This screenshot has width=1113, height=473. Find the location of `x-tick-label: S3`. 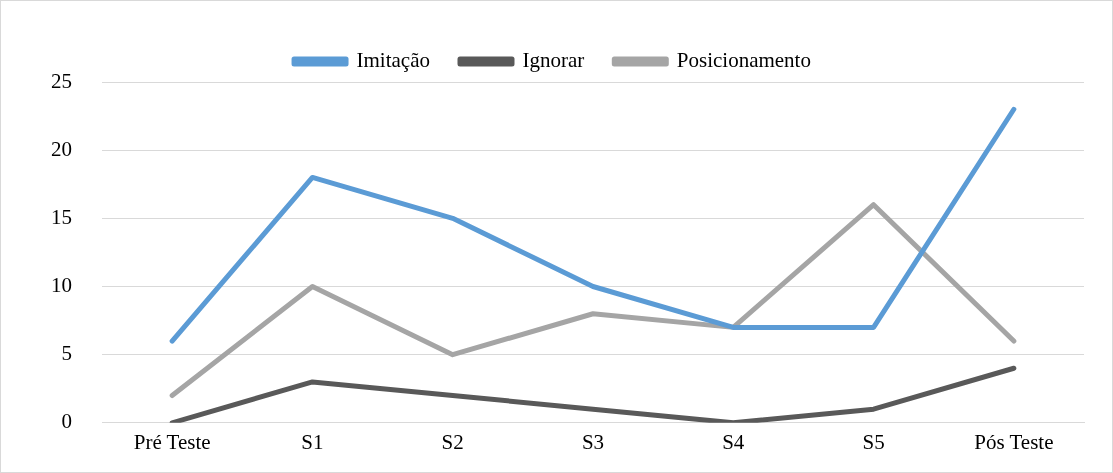

x-tick-label: S3 is located at coordinates (593, 441).